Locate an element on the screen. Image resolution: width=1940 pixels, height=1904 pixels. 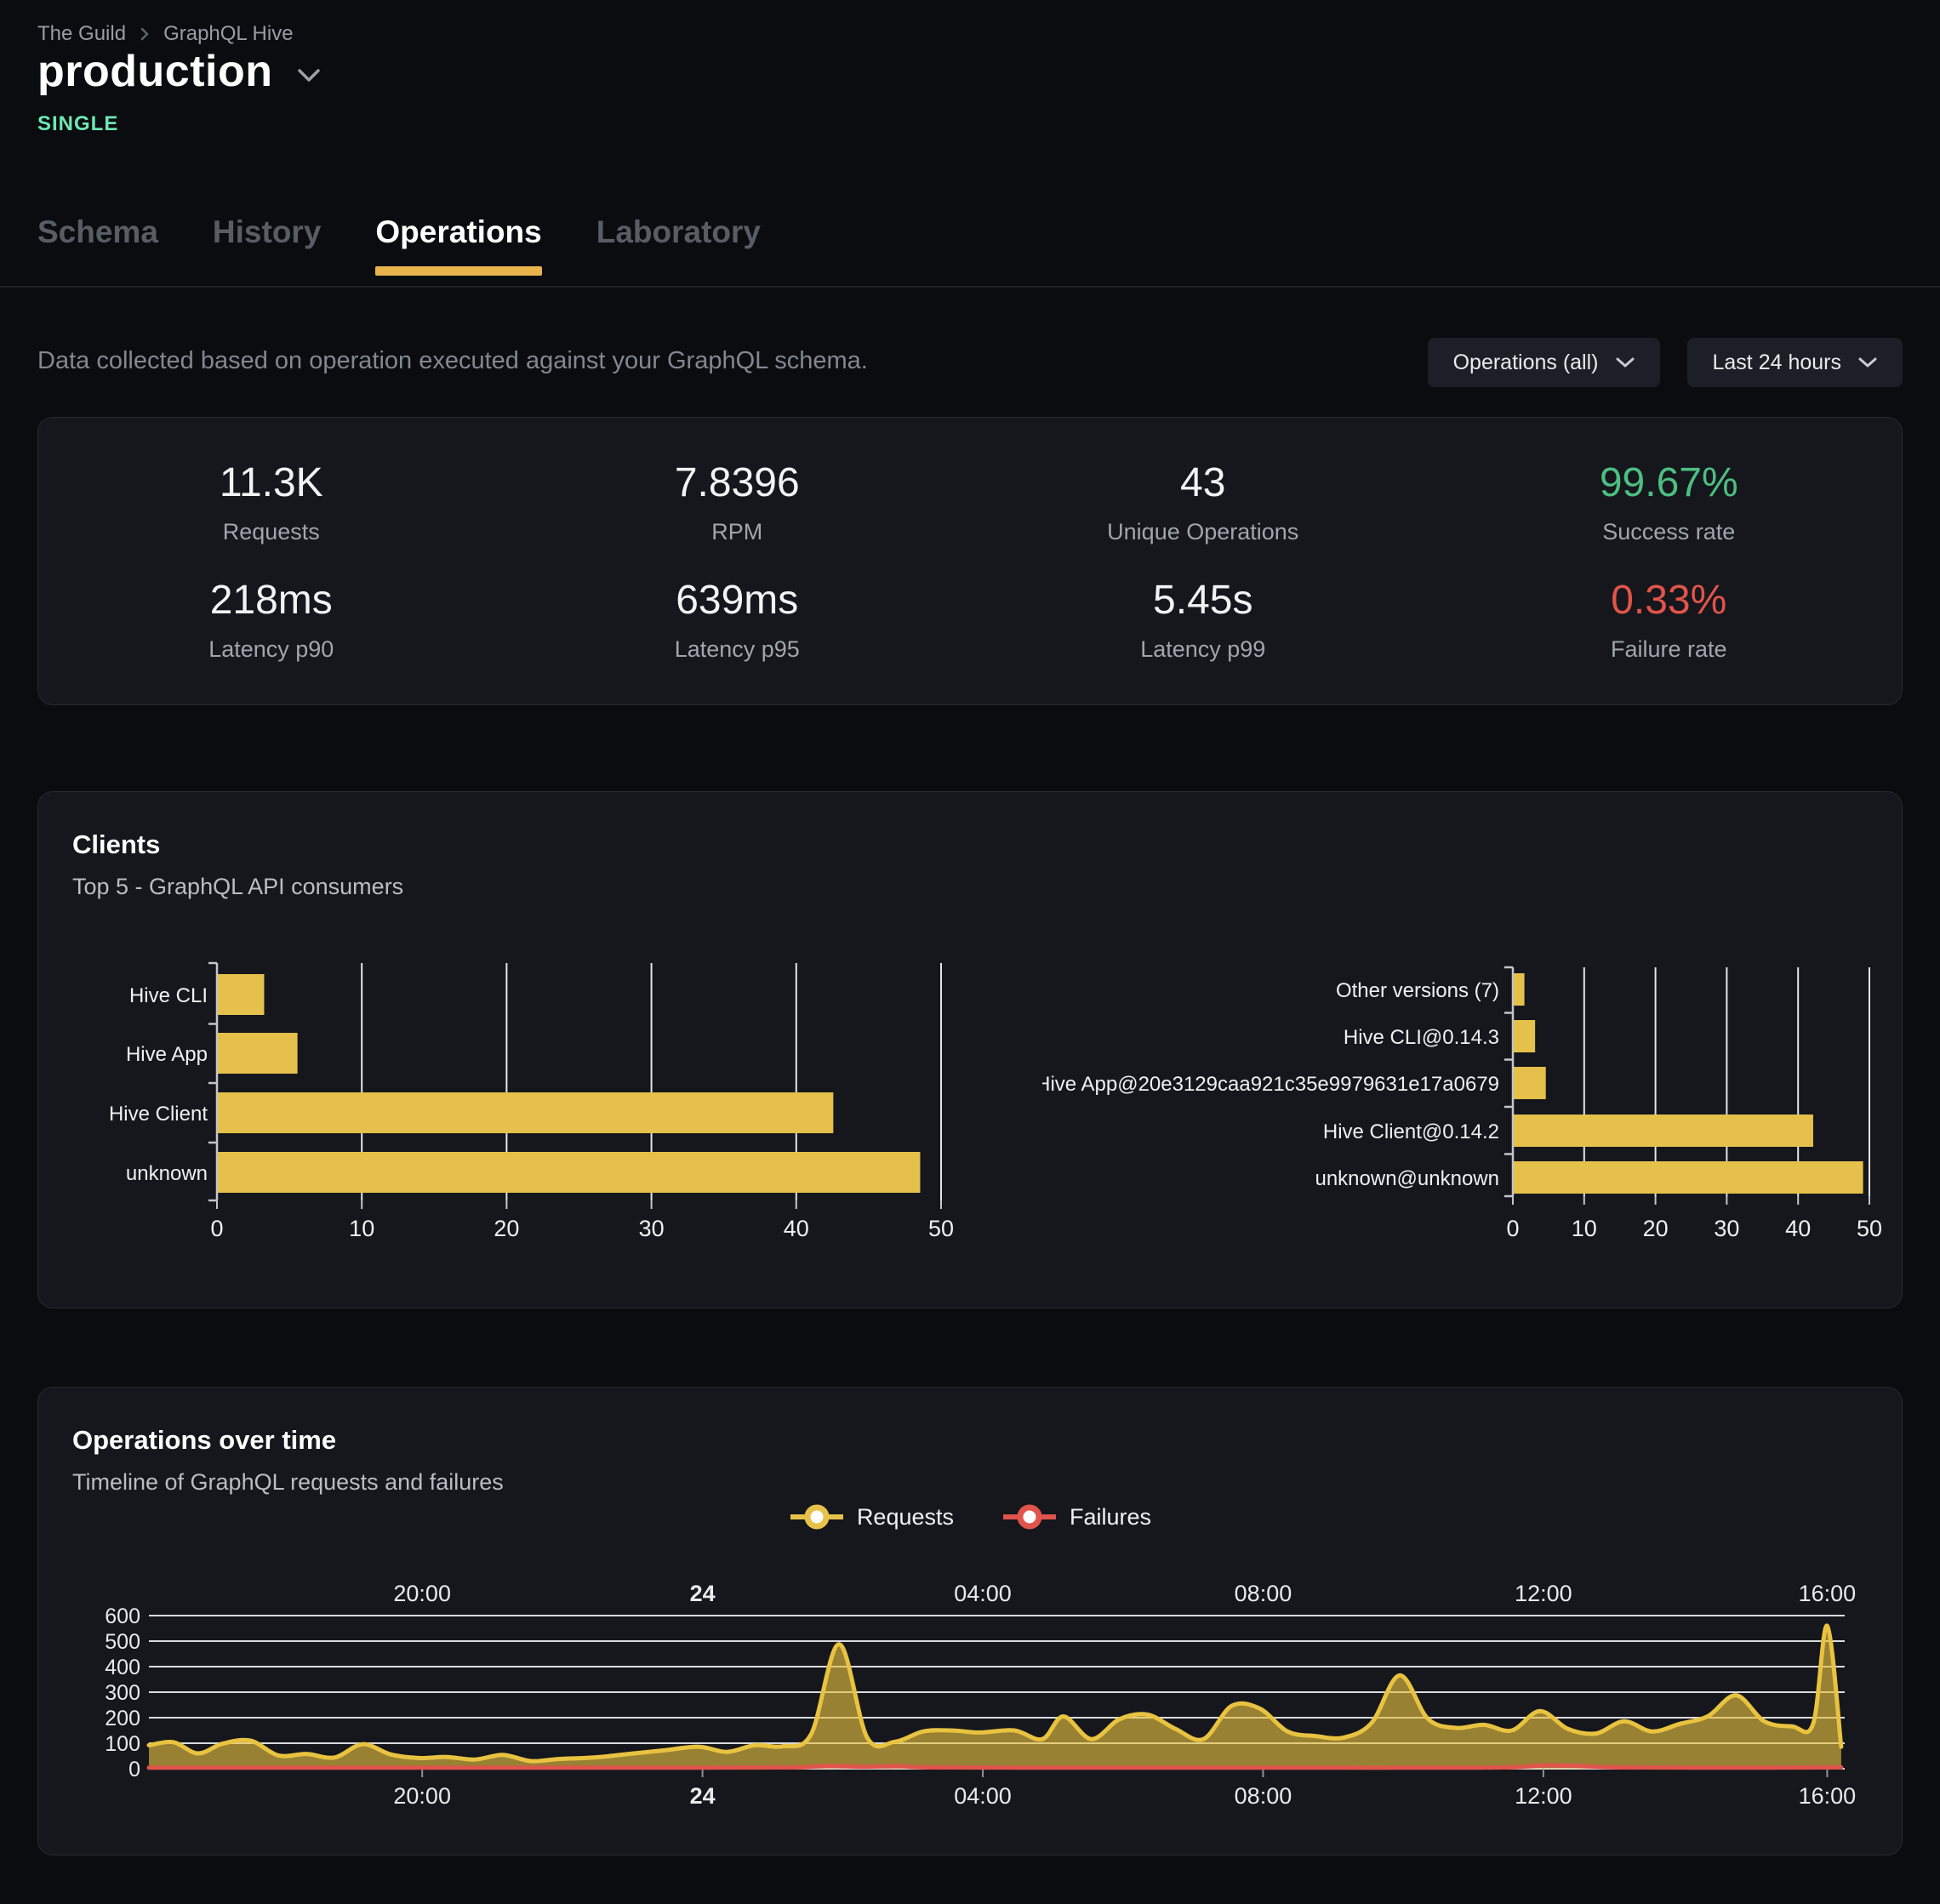
tabs-divider is located at coordinates (970, 287).